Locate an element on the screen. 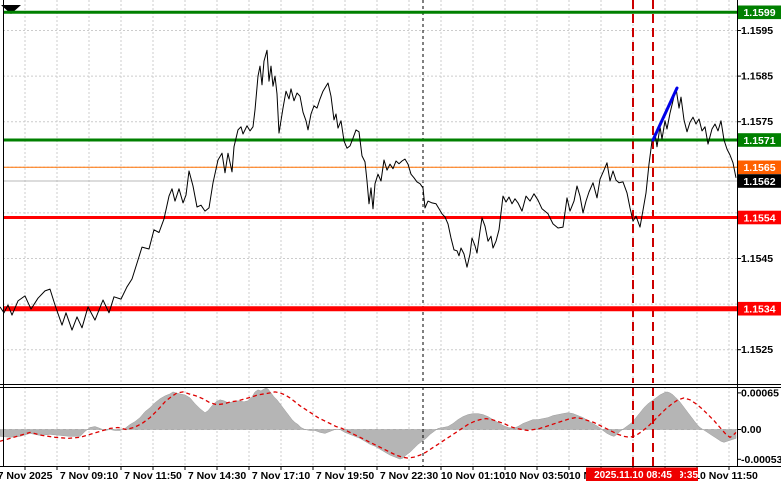 The height and width of the screenshot is (489, 781). time-axis-label: 7 Nov 22:30 is located at coordinates (409, 476).